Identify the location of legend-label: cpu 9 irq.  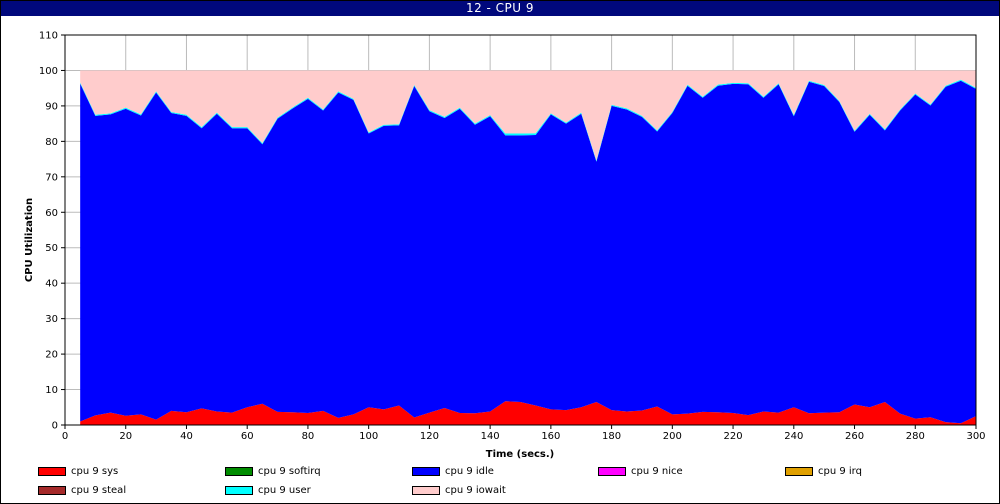
(840, 471).